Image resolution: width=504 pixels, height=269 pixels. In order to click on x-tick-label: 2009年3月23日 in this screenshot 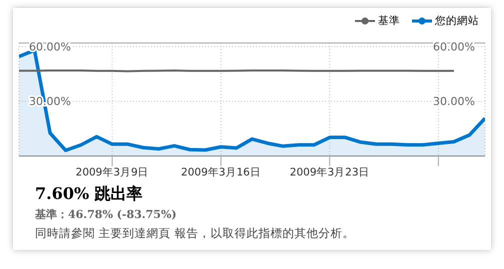, I will do `click(330, 172)`.